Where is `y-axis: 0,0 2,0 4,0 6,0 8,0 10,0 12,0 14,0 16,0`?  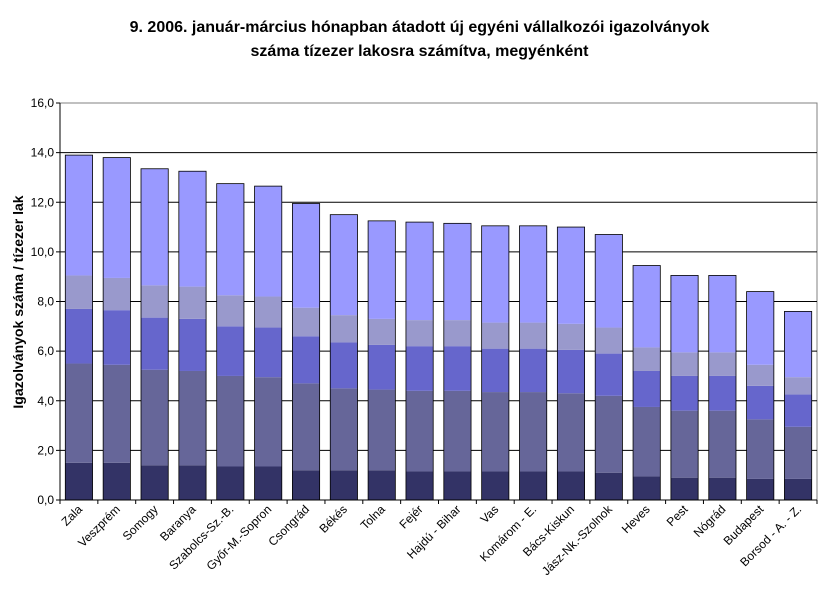
y-axis: 0,0 2,0 4,0 6,0 8,0 10,0 12,0 14,0 16,0 is located at coordinates (46, 301).